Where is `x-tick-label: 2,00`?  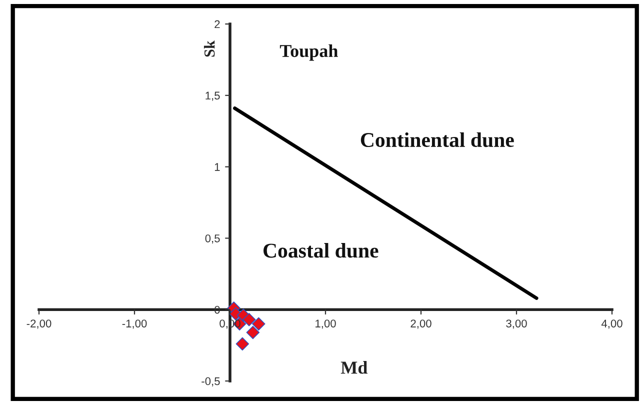 x-tick-label: 2,00 is located at coordinates (421, 324).